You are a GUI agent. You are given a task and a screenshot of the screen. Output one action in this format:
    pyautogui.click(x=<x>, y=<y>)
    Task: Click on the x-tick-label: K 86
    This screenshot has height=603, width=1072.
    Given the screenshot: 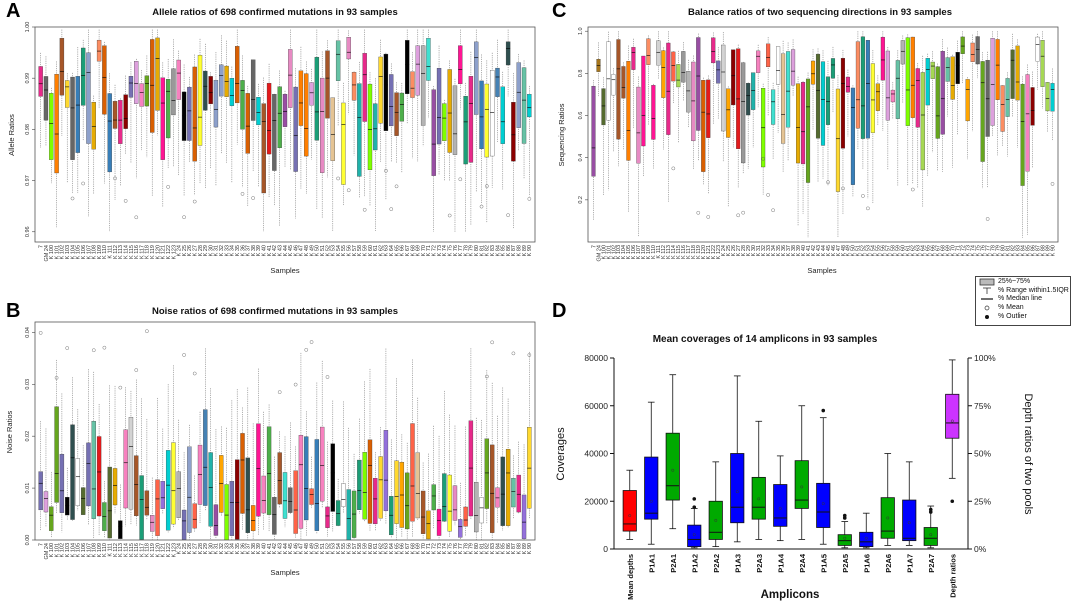 What is the action you would take?
    pyautogui.click(x=509, y=250)
    